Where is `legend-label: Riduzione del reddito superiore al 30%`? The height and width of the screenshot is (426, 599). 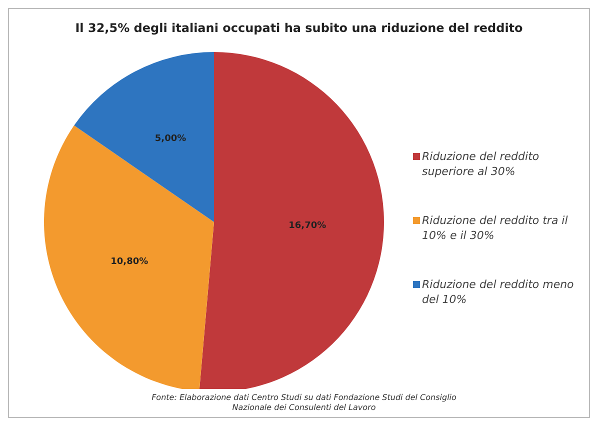
legend-label: Riduzione del reddito superiore al 30% is located at coordinates (481, 164).